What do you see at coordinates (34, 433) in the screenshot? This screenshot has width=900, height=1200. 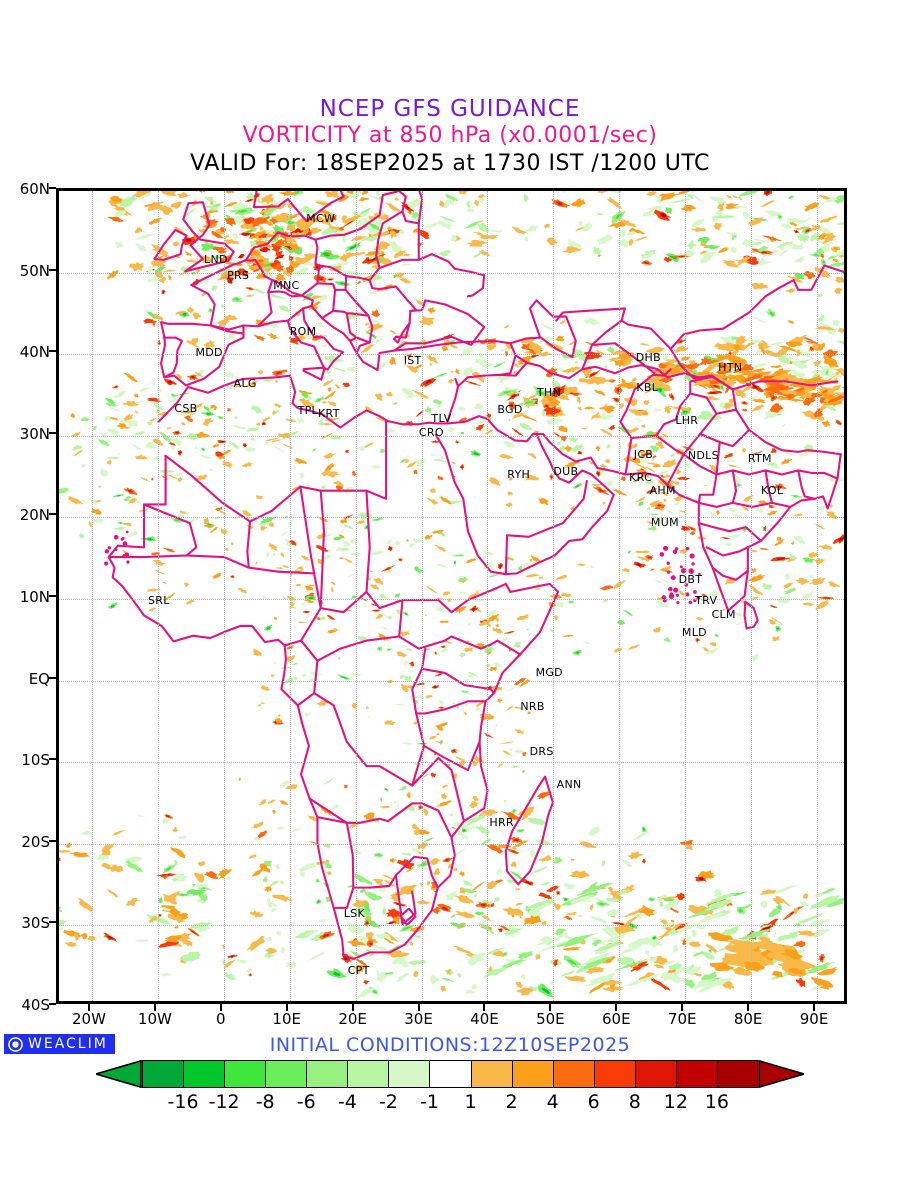 I see `lat-tick-label: 30N` at bounding box center [34, 433].